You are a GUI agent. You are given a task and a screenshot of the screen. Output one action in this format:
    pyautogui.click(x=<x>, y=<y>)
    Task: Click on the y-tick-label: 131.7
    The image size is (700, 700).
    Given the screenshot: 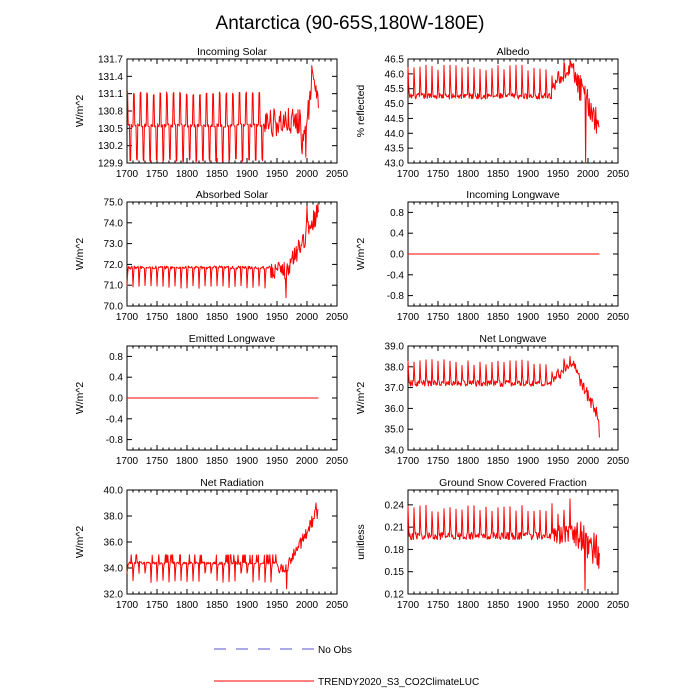 What is the action you would take?
    pyautogui.click(x=110, y=60)
    